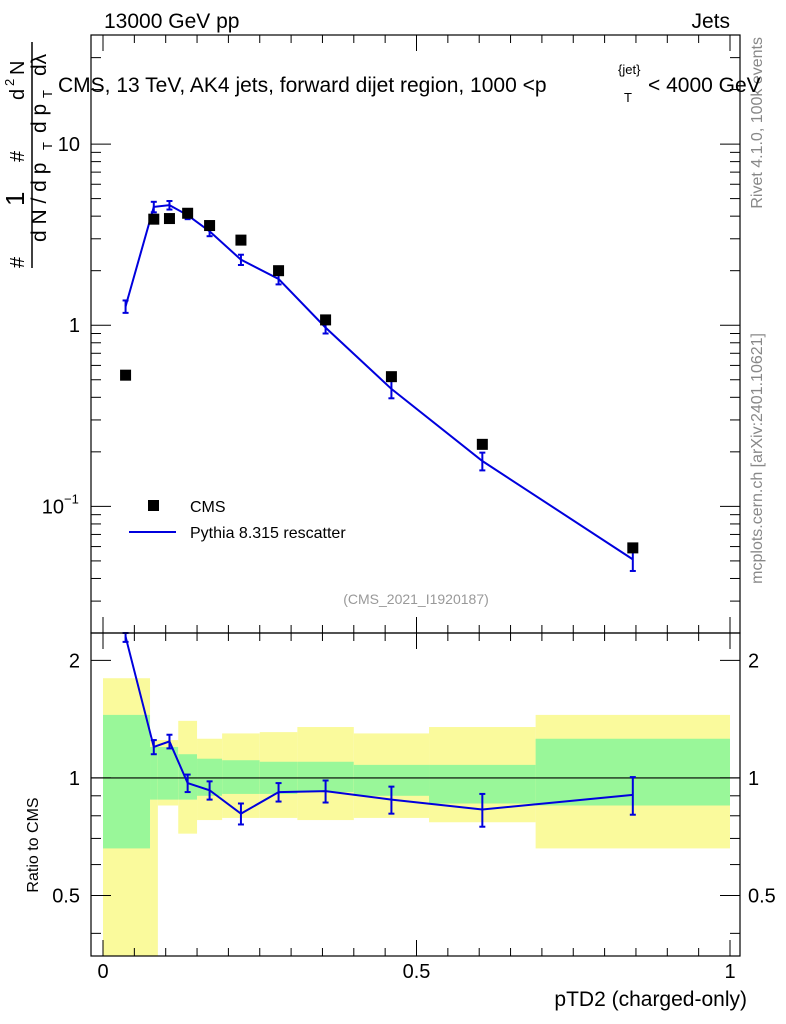 This screenshot has width=786, height=1024. Describe the element at coordinates (39, 118) in the screenshot. I see `ylabel-dpt: d p` at that location.